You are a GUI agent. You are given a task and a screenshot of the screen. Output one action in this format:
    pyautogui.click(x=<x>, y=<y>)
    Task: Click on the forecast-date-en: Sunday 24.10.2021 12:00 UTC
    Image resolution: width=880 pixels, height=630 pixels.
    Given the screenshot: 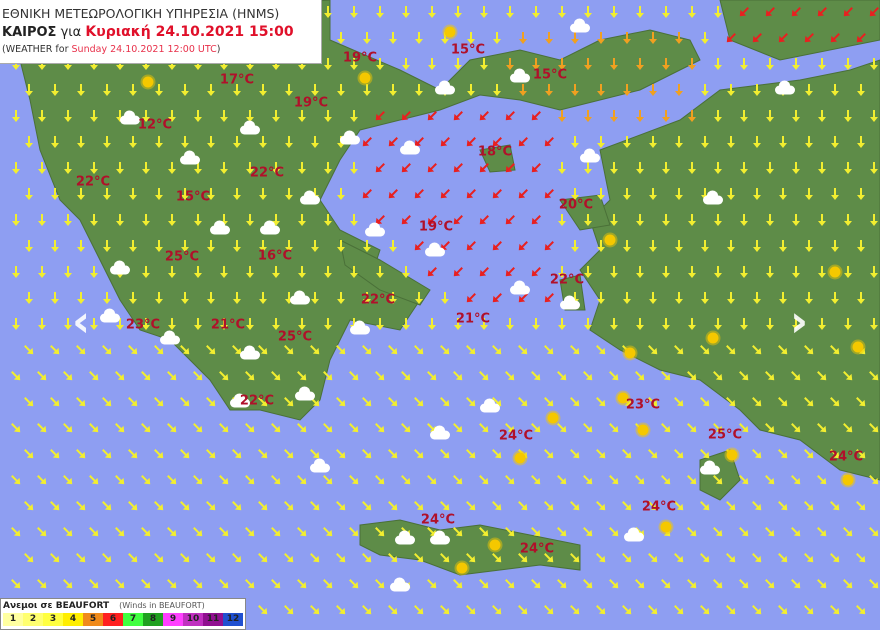 What is the action you would take?
    pyautogui.click(x=144, y=49)
    